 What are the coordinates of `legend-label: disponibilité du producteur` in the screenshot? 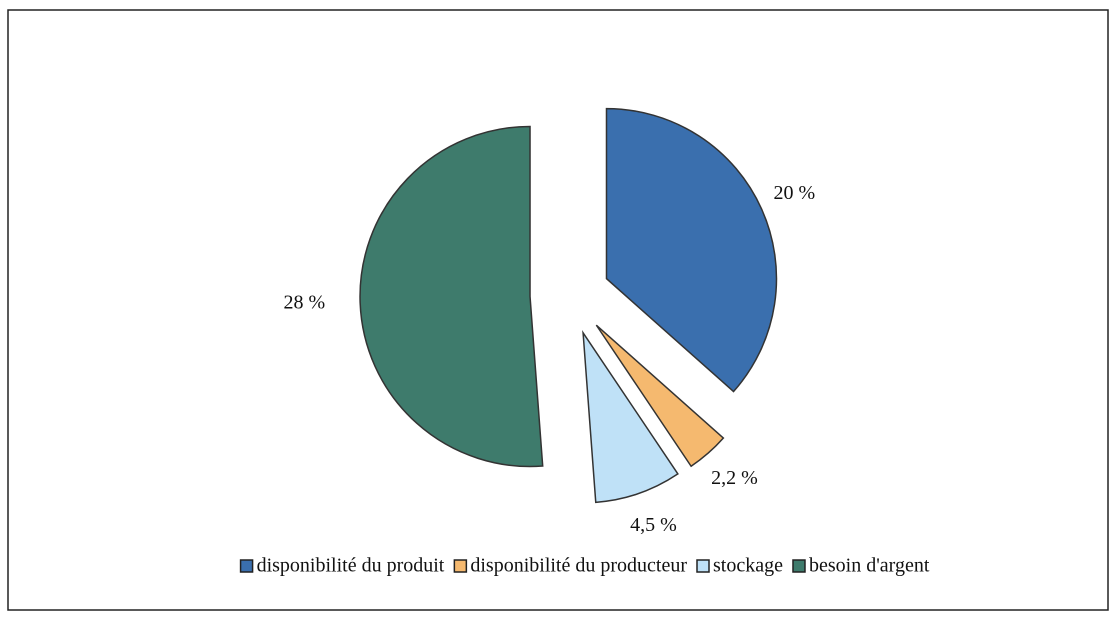 It's located at (578, 566).